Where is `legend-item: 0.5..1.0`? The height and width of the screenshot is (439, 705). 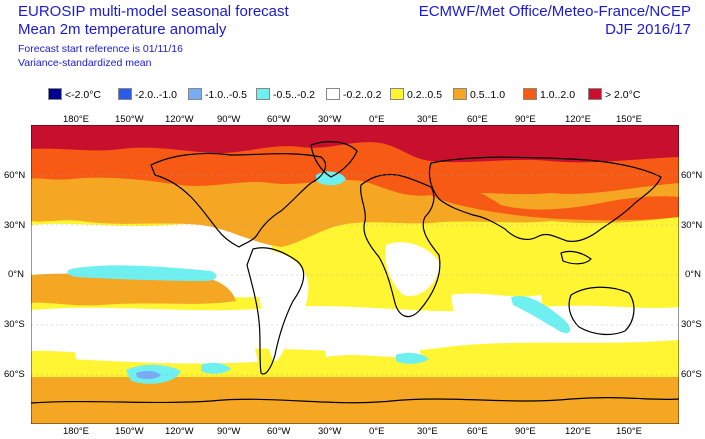
legend-item: 0.5..1.0 is located at coordinates (479, 95).